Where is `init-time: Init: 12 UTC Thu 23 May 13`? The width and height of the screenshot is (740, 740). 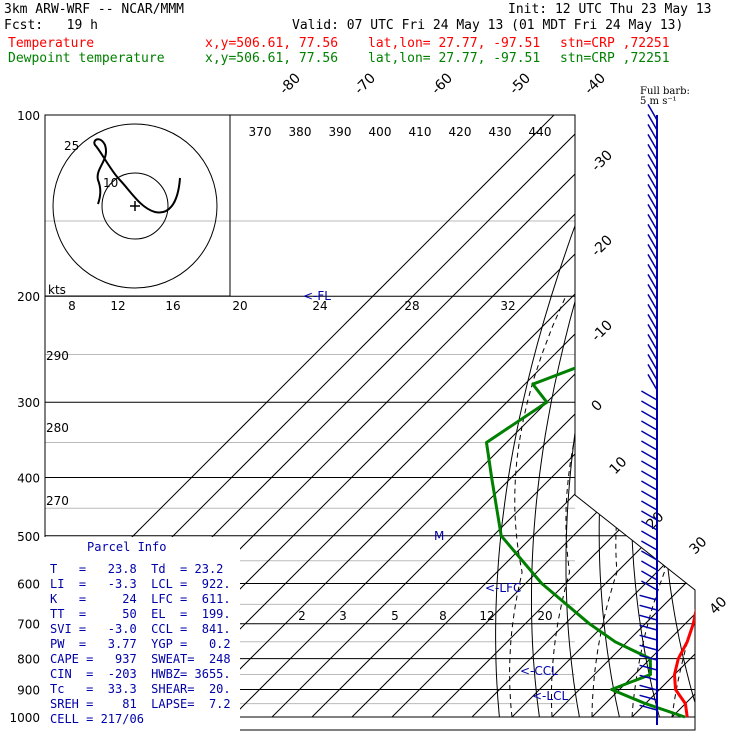 init-time: Init: 12 UTC Thu 23 May 13 is located at coordinates (610, 9).